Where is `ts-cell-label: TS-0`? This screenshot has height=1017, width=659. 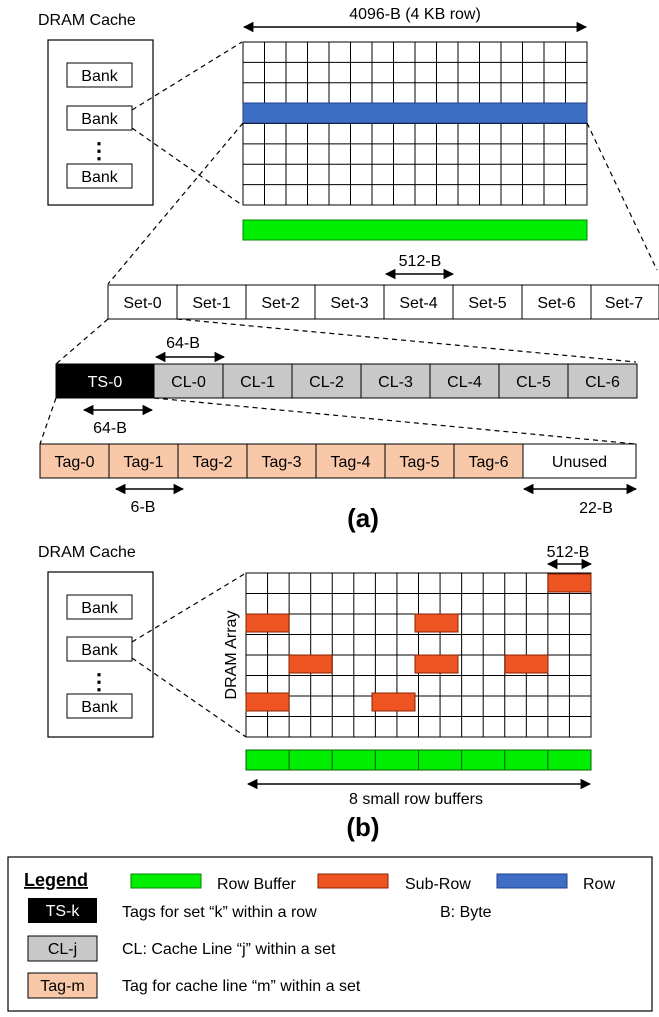
ts-cell-label: TS-0 is located at coordinates (105, 382).